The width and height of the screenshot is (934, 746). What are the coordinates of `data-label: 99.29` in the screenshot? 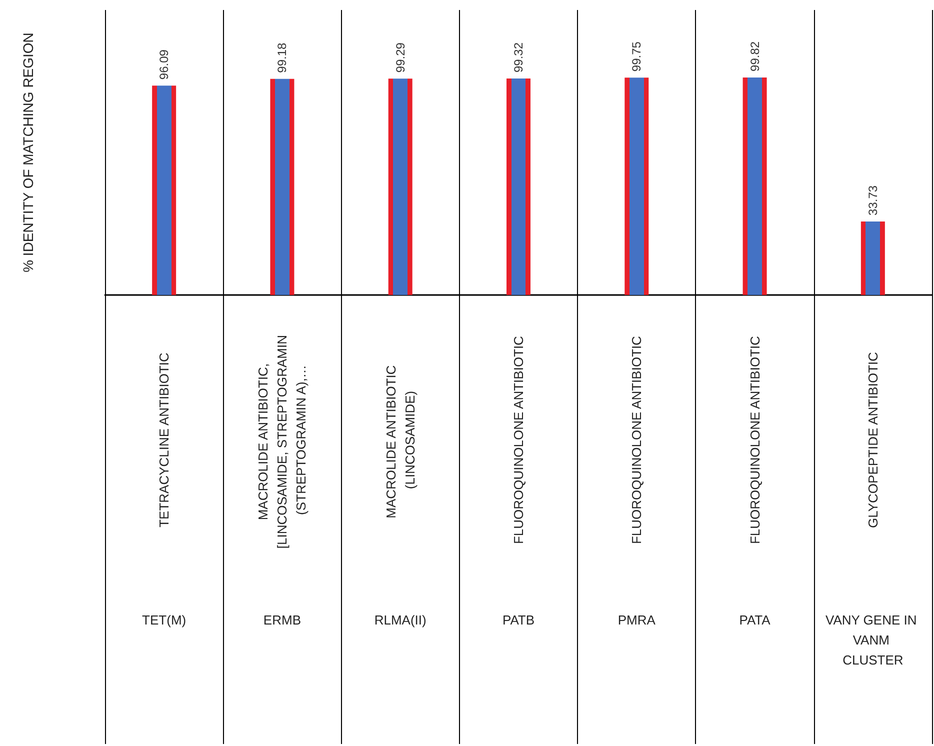 It's located at (400, 57).